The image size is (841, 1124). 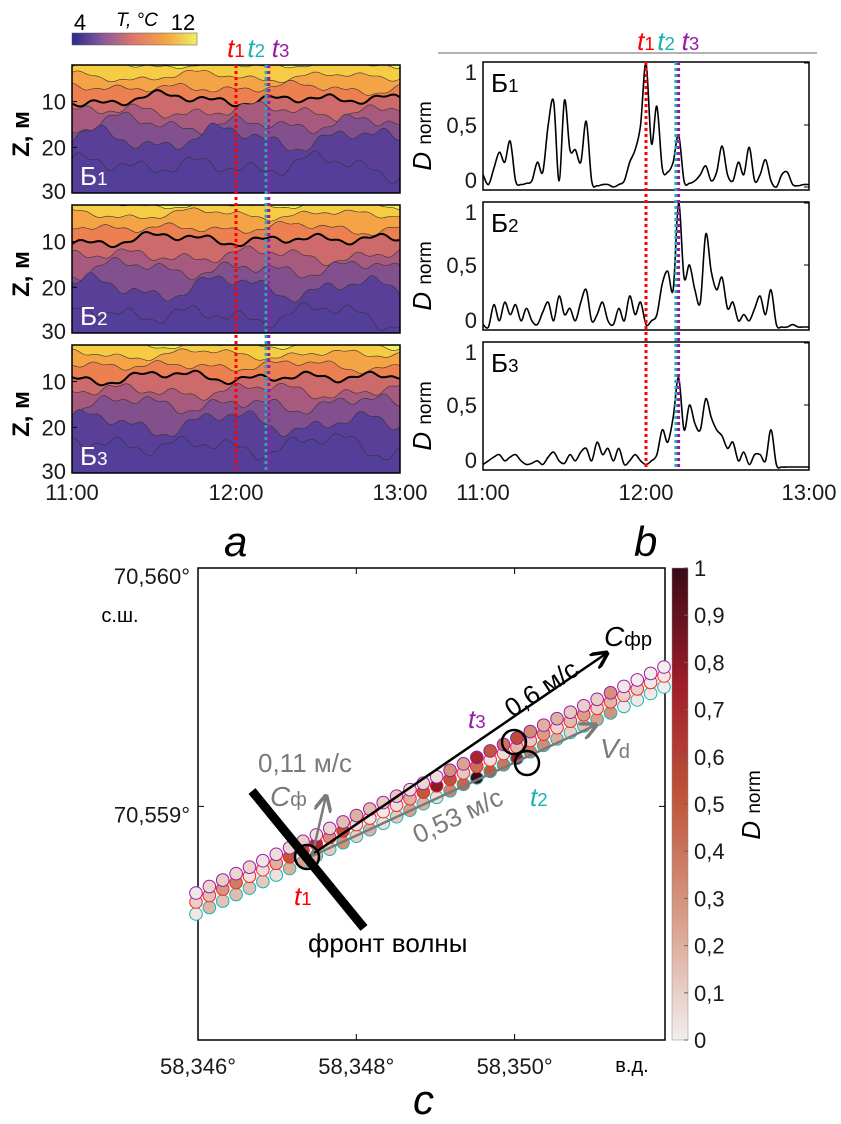 What do you see at coordinates (152, 814) in the screenshot?
I see `y-tick-label: 70,559°` at bounding box center [152, 814].